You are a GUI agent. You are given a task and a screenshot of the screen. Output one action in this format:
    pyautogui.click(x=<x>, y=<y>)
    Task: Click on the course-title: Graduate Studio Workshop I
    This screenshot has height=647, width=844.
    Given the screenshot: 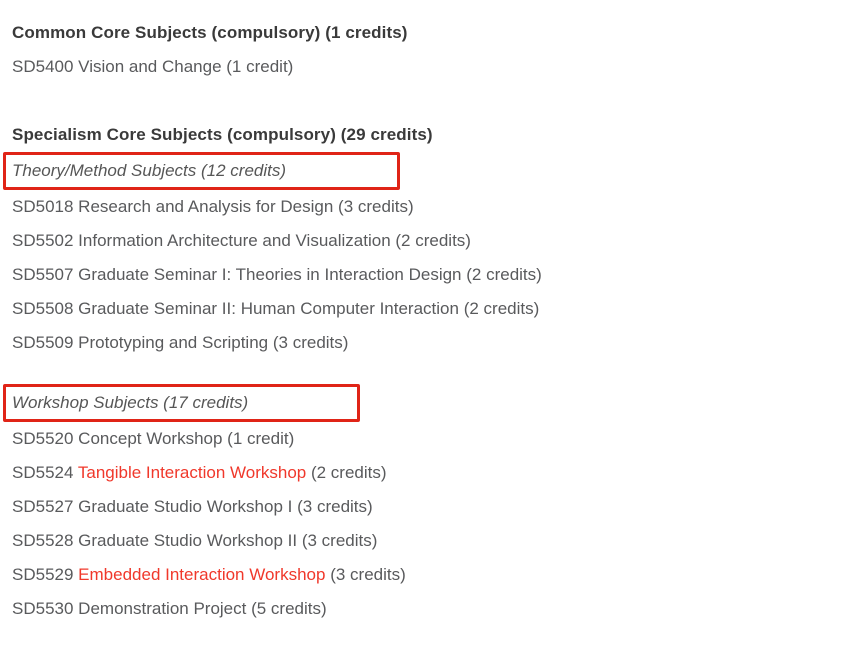 What is the action you would take?
    pyautogui.click(x=185, y=506)
    